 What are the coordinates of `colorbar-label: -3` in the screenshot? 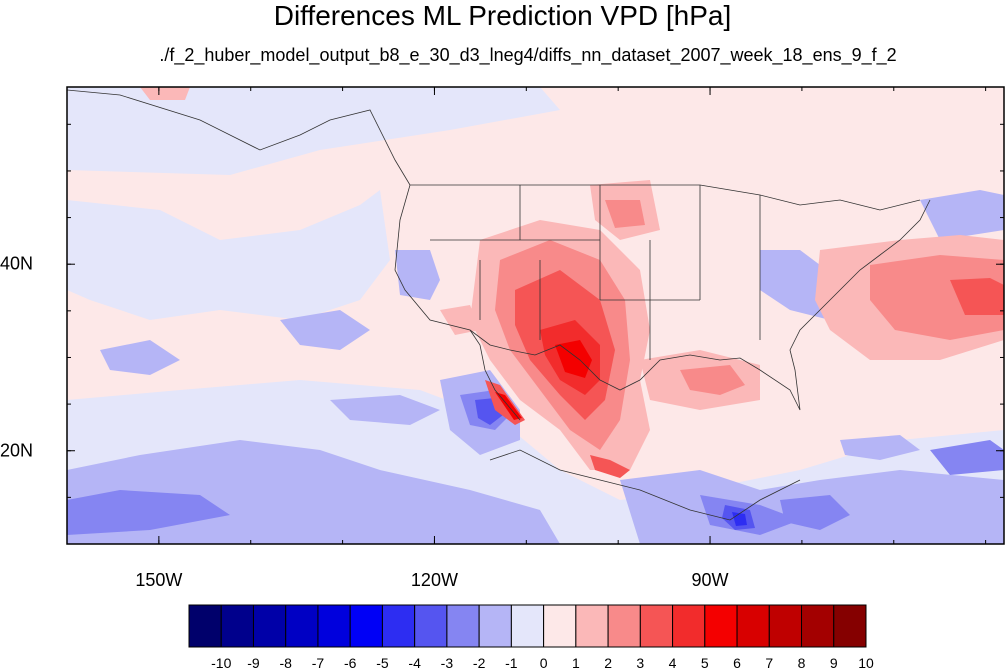 It's located at (447, 663).